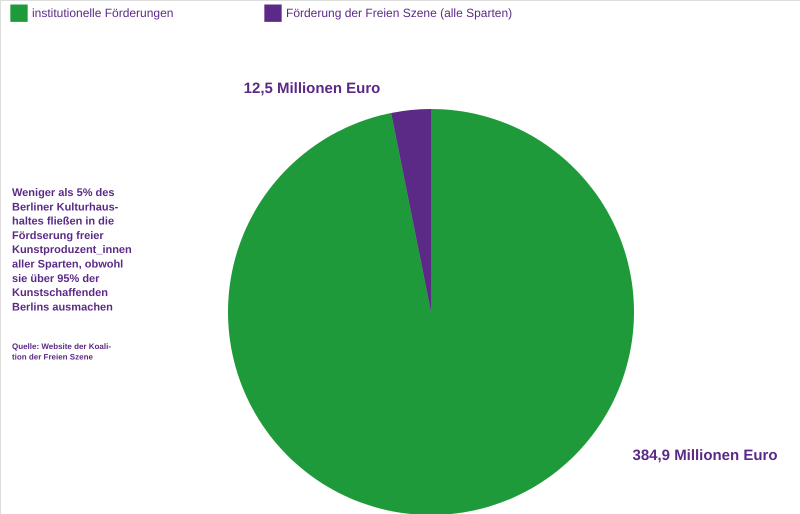 The height and width of the screenshot is (514, 800). Describe the element at coordinates (103, 13) in the screenshot. I see `legend-label: institutionelle Förderungen` at that location.